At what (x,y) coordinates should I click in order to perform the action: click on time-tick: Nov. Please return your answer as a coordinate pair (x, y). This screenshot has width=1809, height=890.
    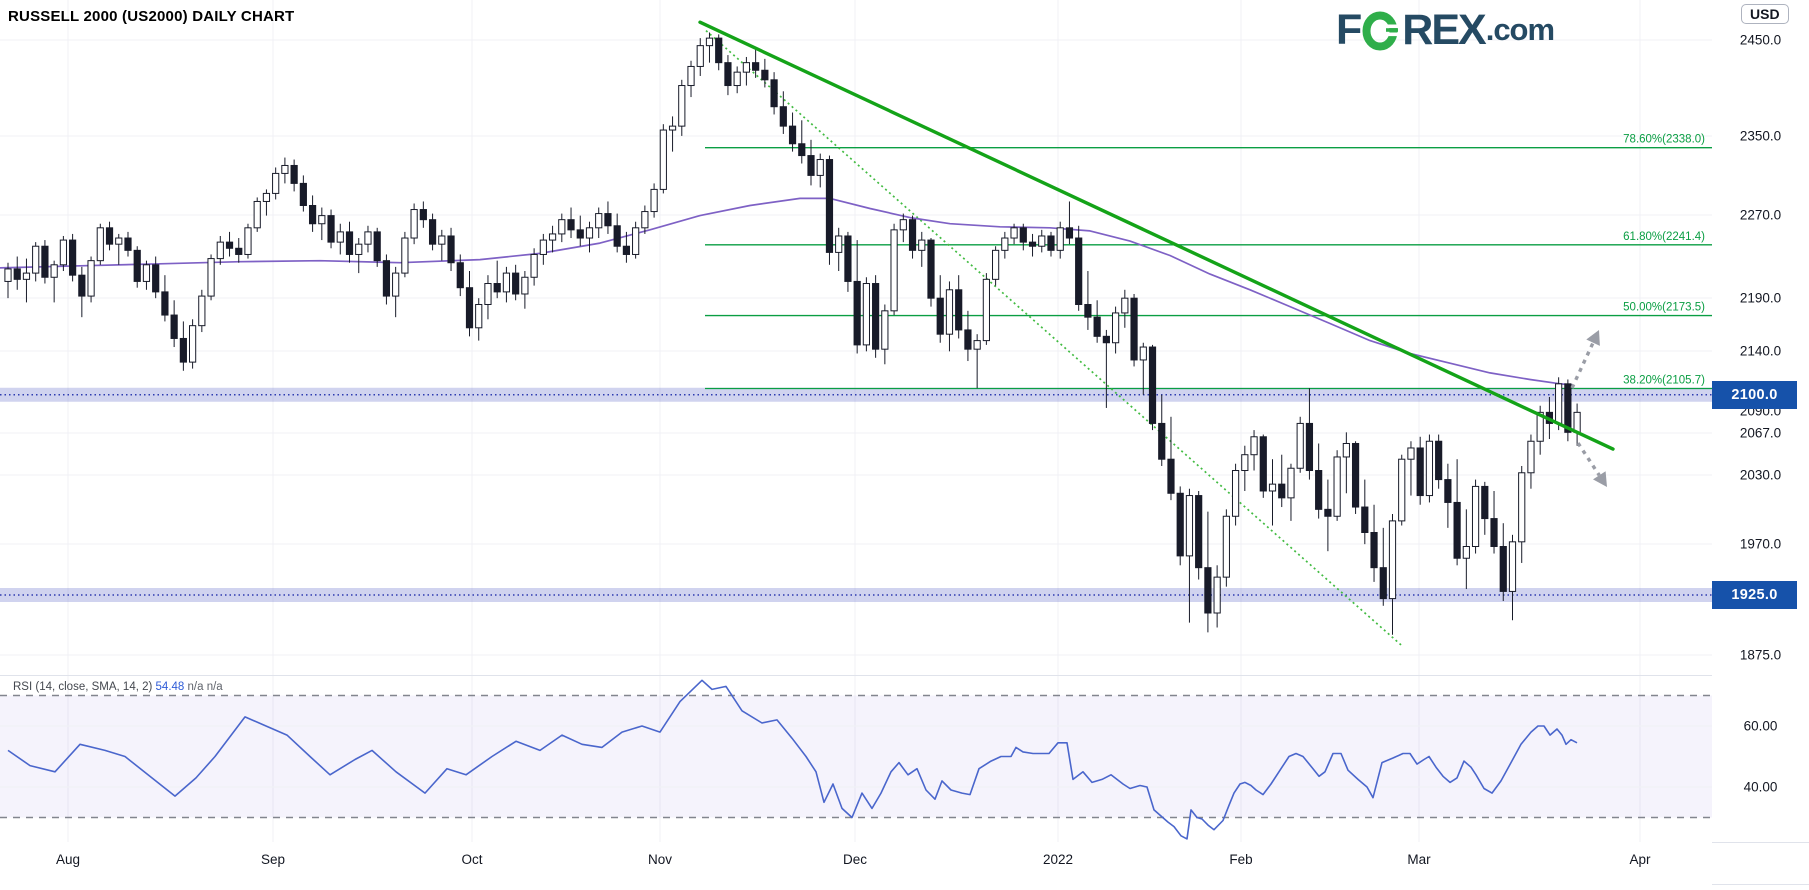
    Looking at the image, I should click on (660, 859).